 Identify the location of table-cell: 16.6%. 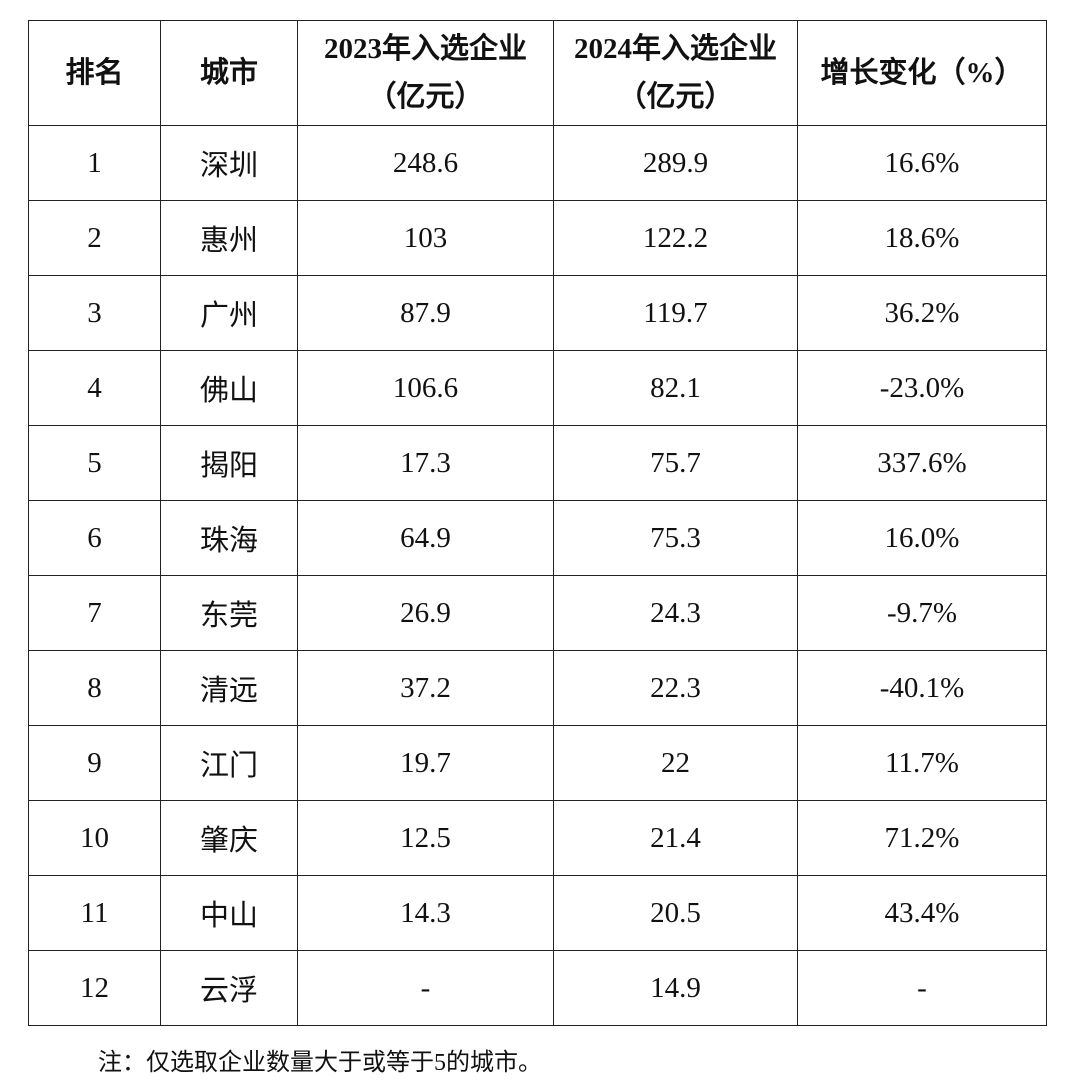
(922, 163).